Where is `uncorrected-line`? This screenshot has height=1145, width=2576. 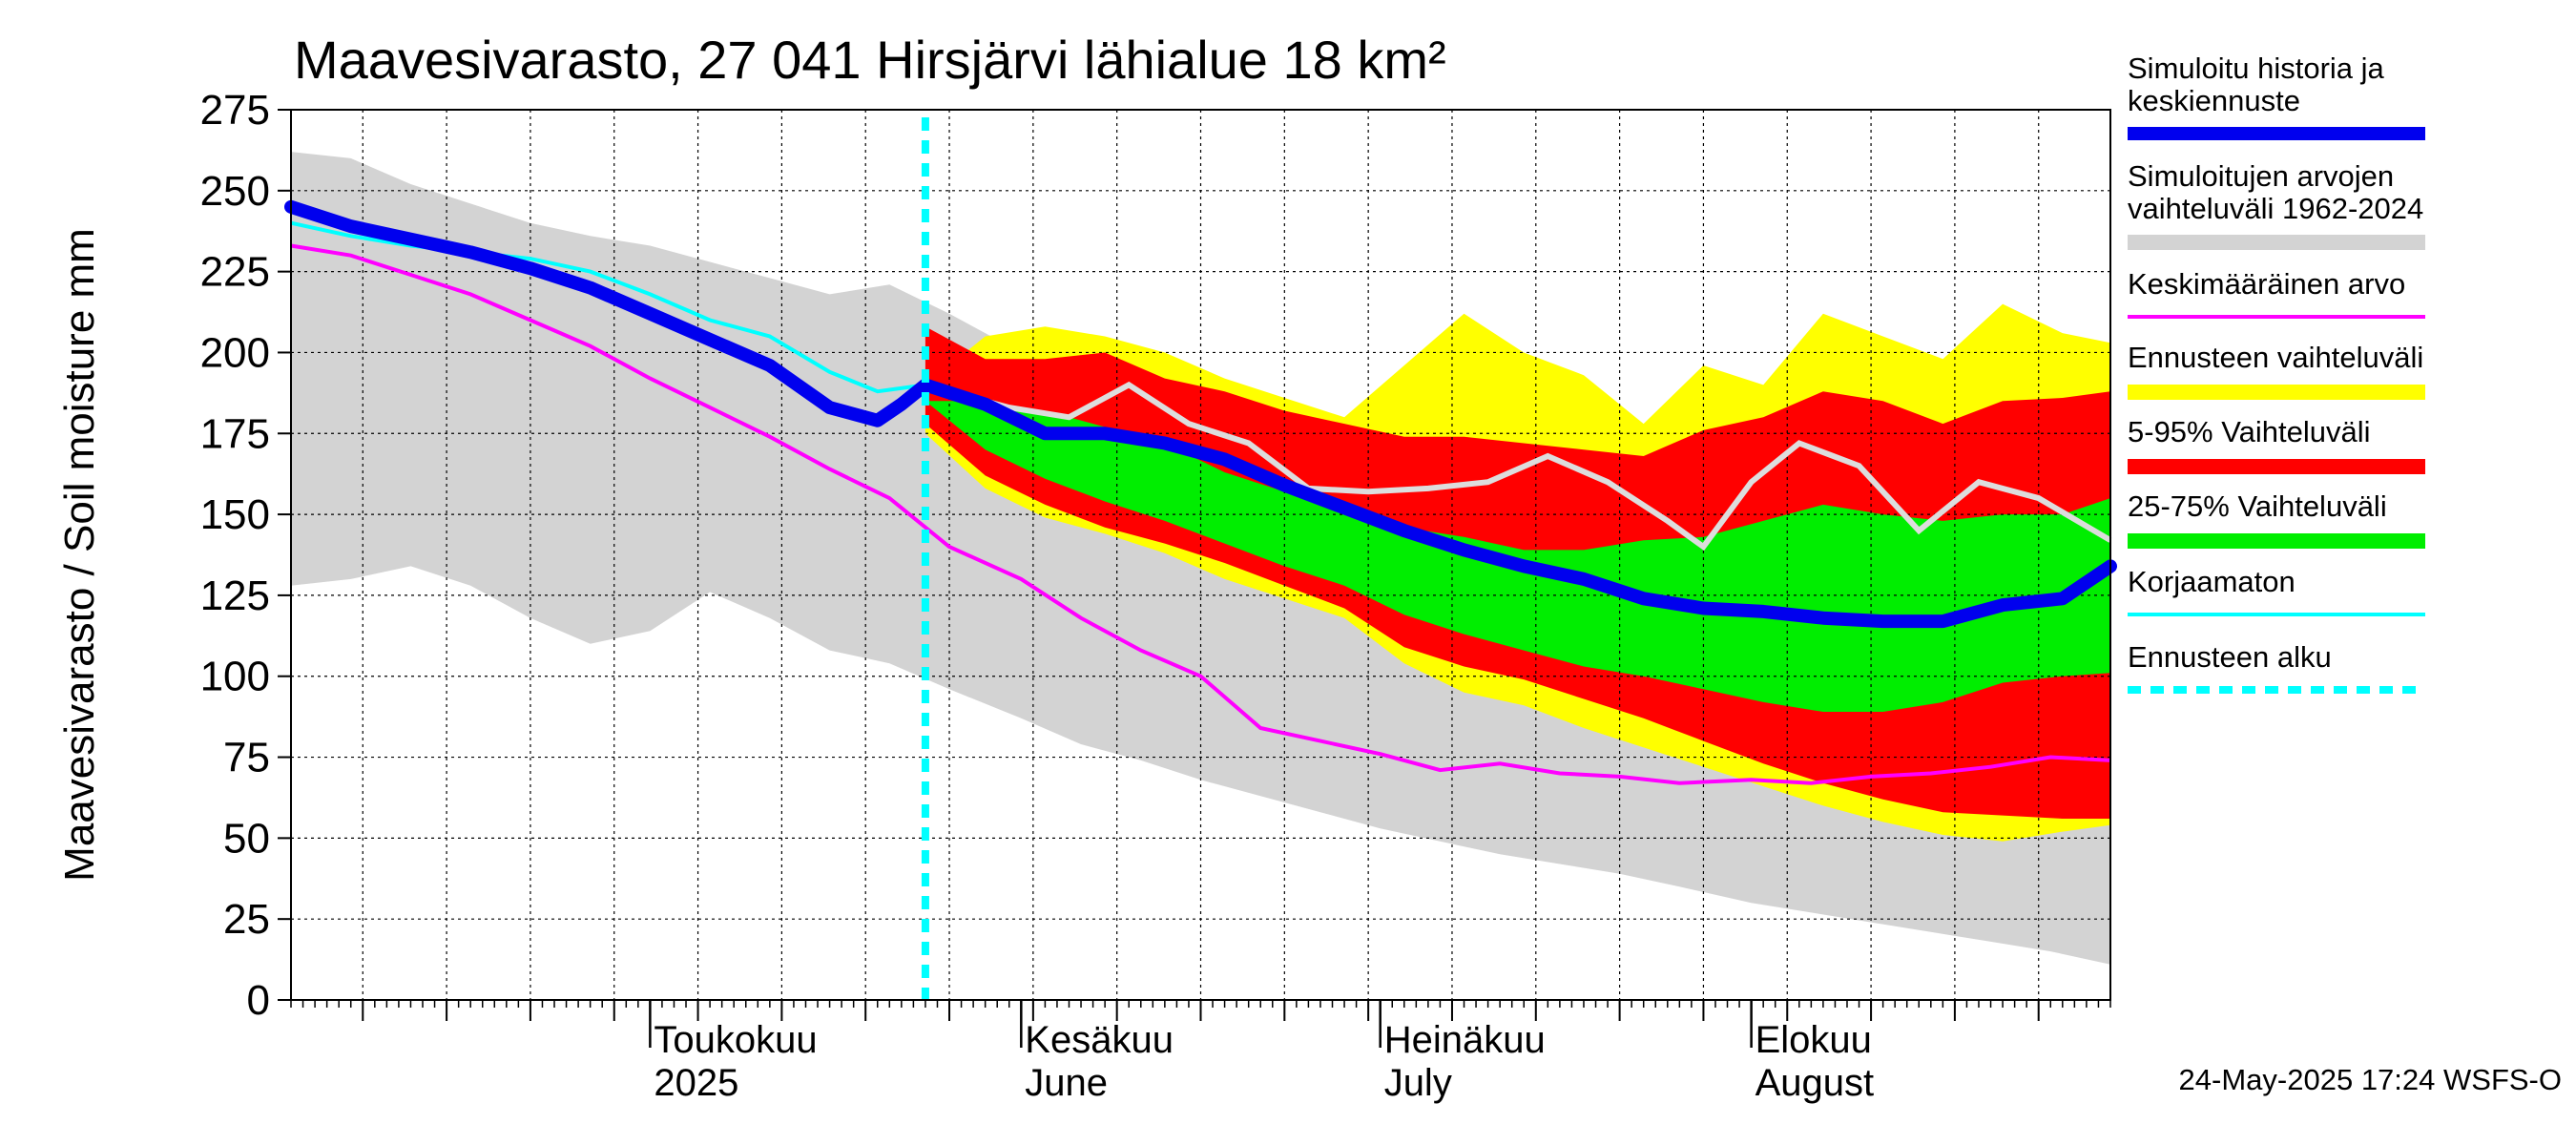 uncorrected-line is located at coordinates (608, 307).